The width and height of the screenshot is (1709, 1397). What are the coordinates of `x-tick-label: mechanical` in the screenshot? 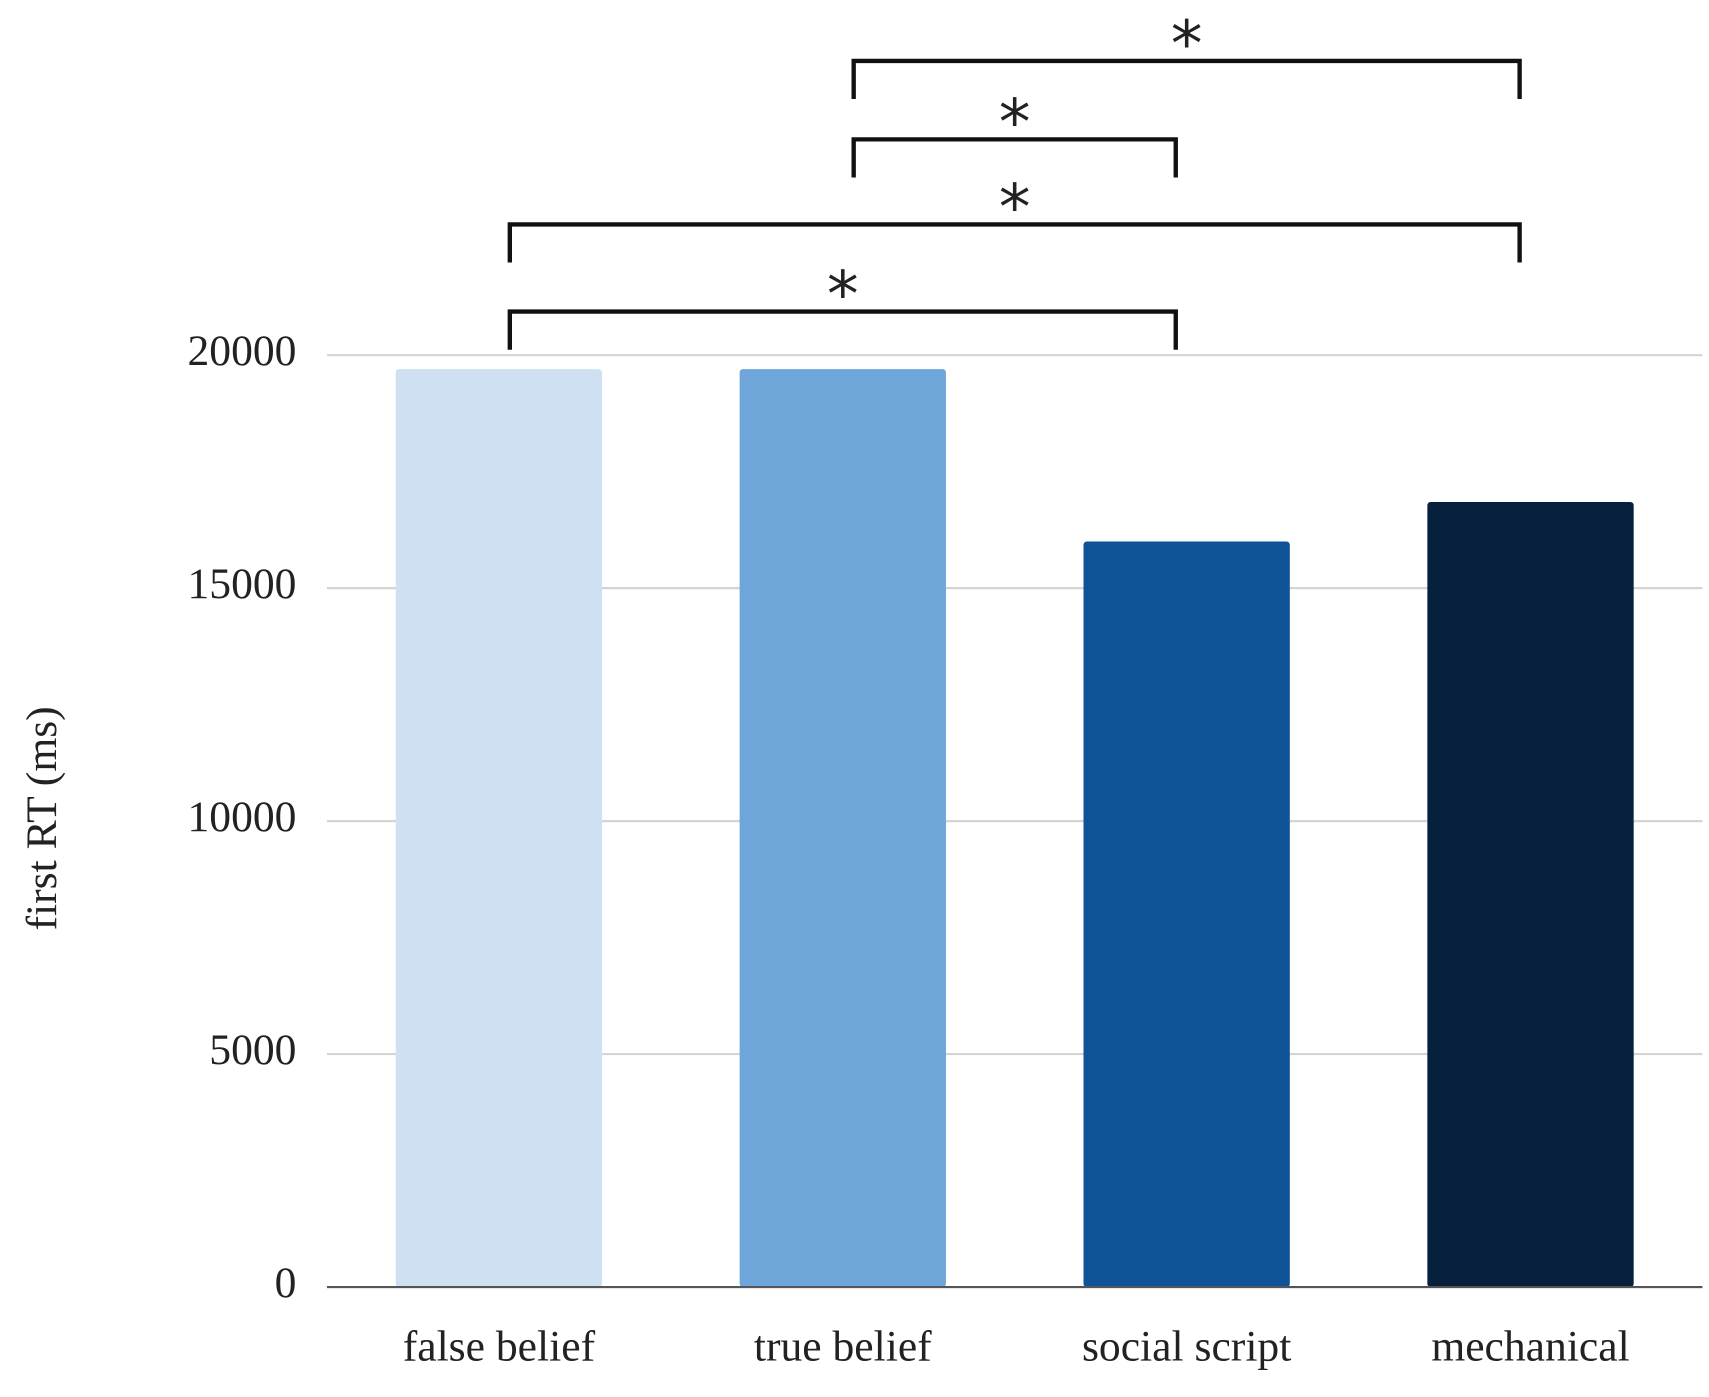 It's located at (1530, 1346).